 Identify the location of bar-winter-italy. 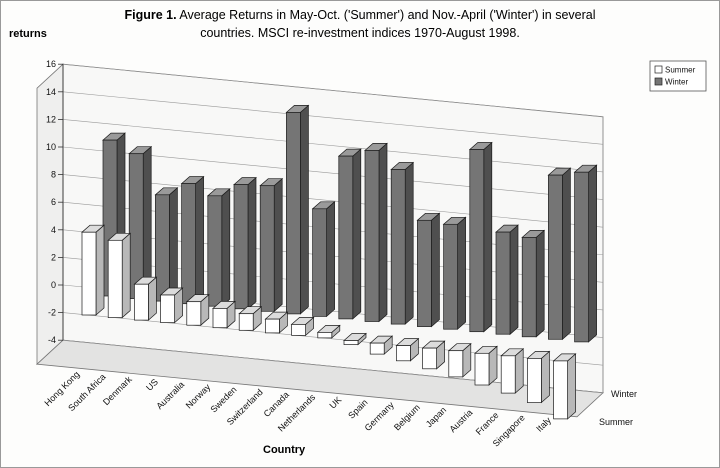
(585, 253).